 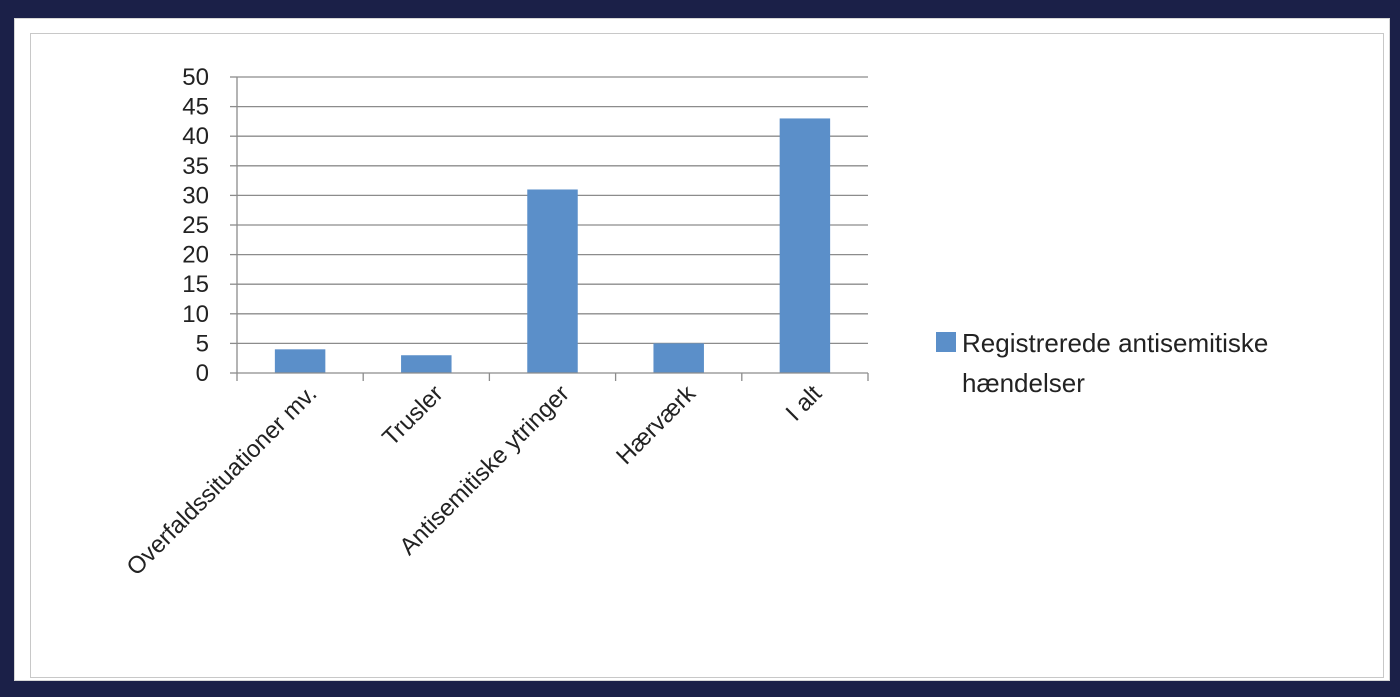 I want to click on y-tick-label: 25, so click(x=195, y=225).